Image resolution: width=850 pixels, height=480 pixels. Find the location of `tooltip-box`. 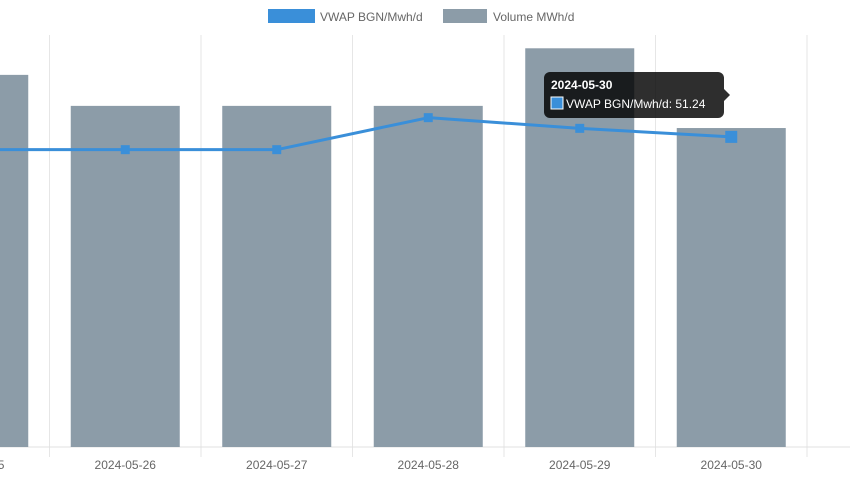

tooltip-box is located at coordinates (634, 95).